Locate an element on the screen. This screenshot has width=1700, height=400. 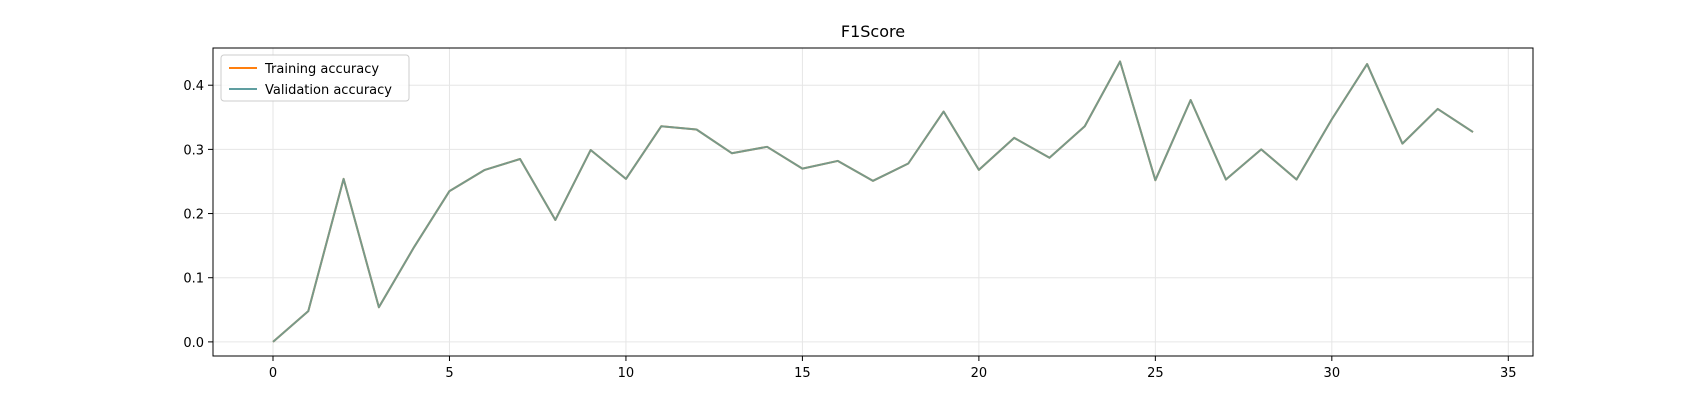
y-axis: 0.0 0.1 0.2 0.3 0.4 is located at coordinates (198, 215).